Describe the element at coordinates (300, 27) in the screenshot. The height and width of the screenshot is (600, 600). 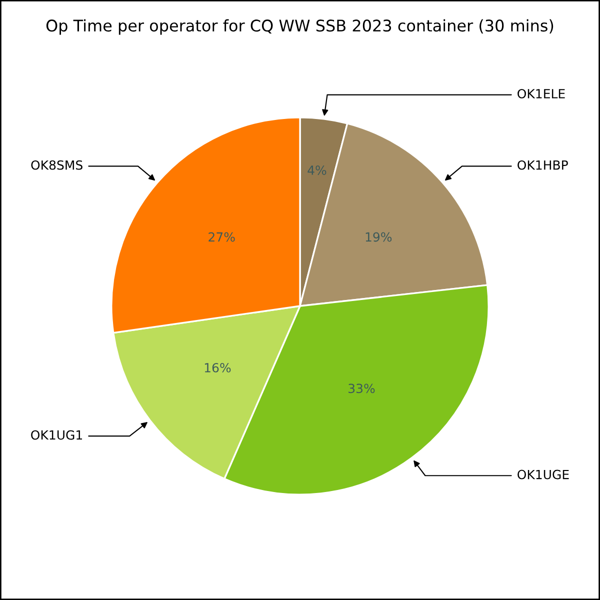
I see `chart-title: Op Time per operator for CQ WW SSB 2023 container (30 mins)` at that location.